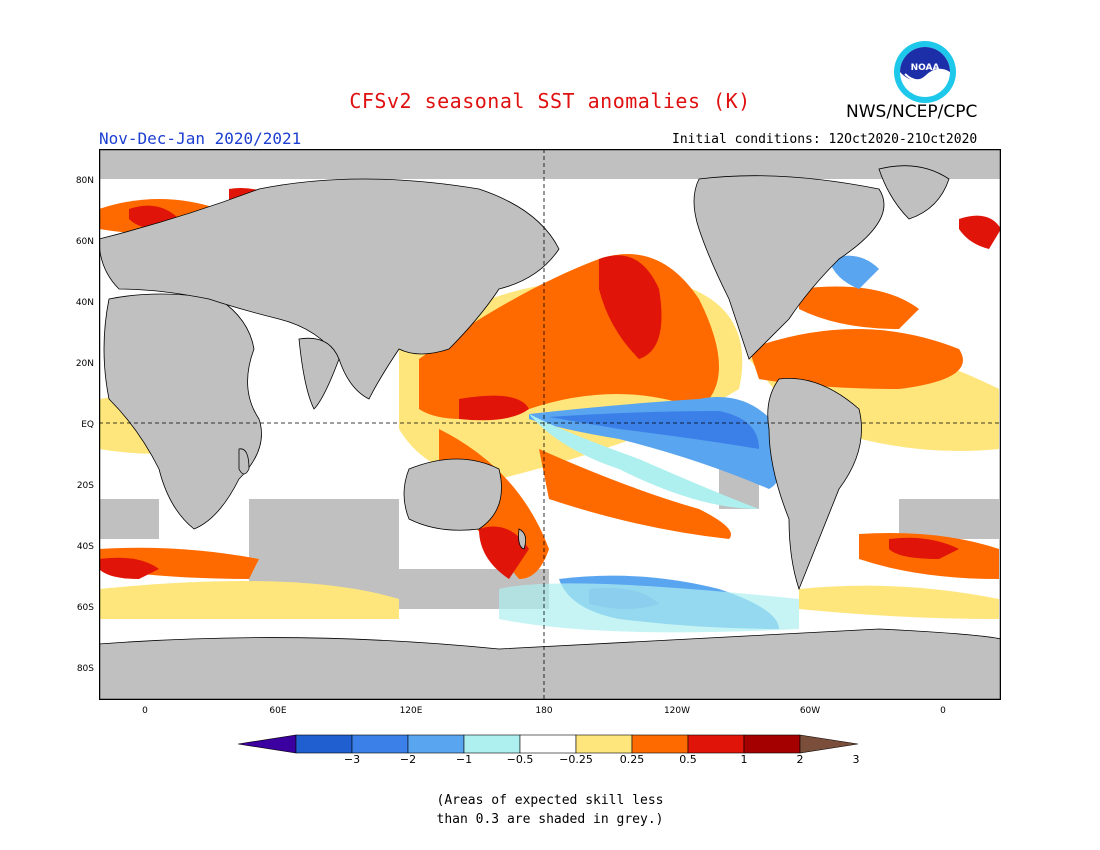  I want to click on noaa-logo: NOAA, so click(925, 72).